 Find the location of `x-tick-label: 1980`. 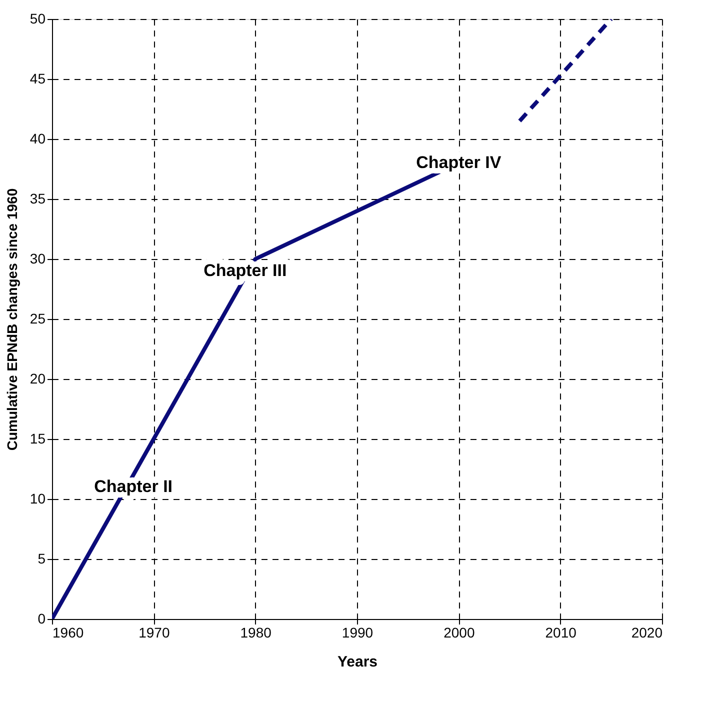

x-tick-label: 1980 is located at coordinates (256, 632).